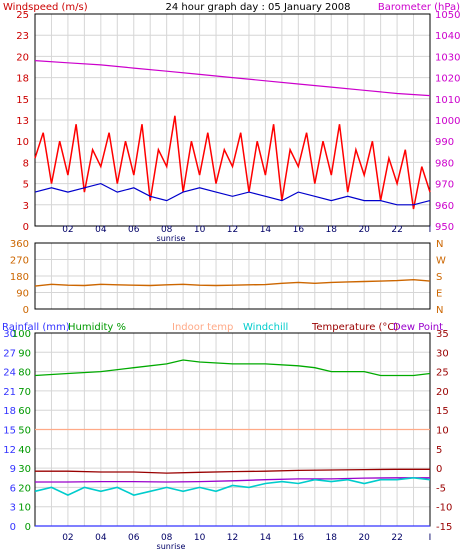 This screenshot has width=463, height=556. Describe the element at coordinates (22, 121) in the screenshot. I see `left-ticks-1: 0 3 5 8 10 13 15 18 20 23 25` at that location.